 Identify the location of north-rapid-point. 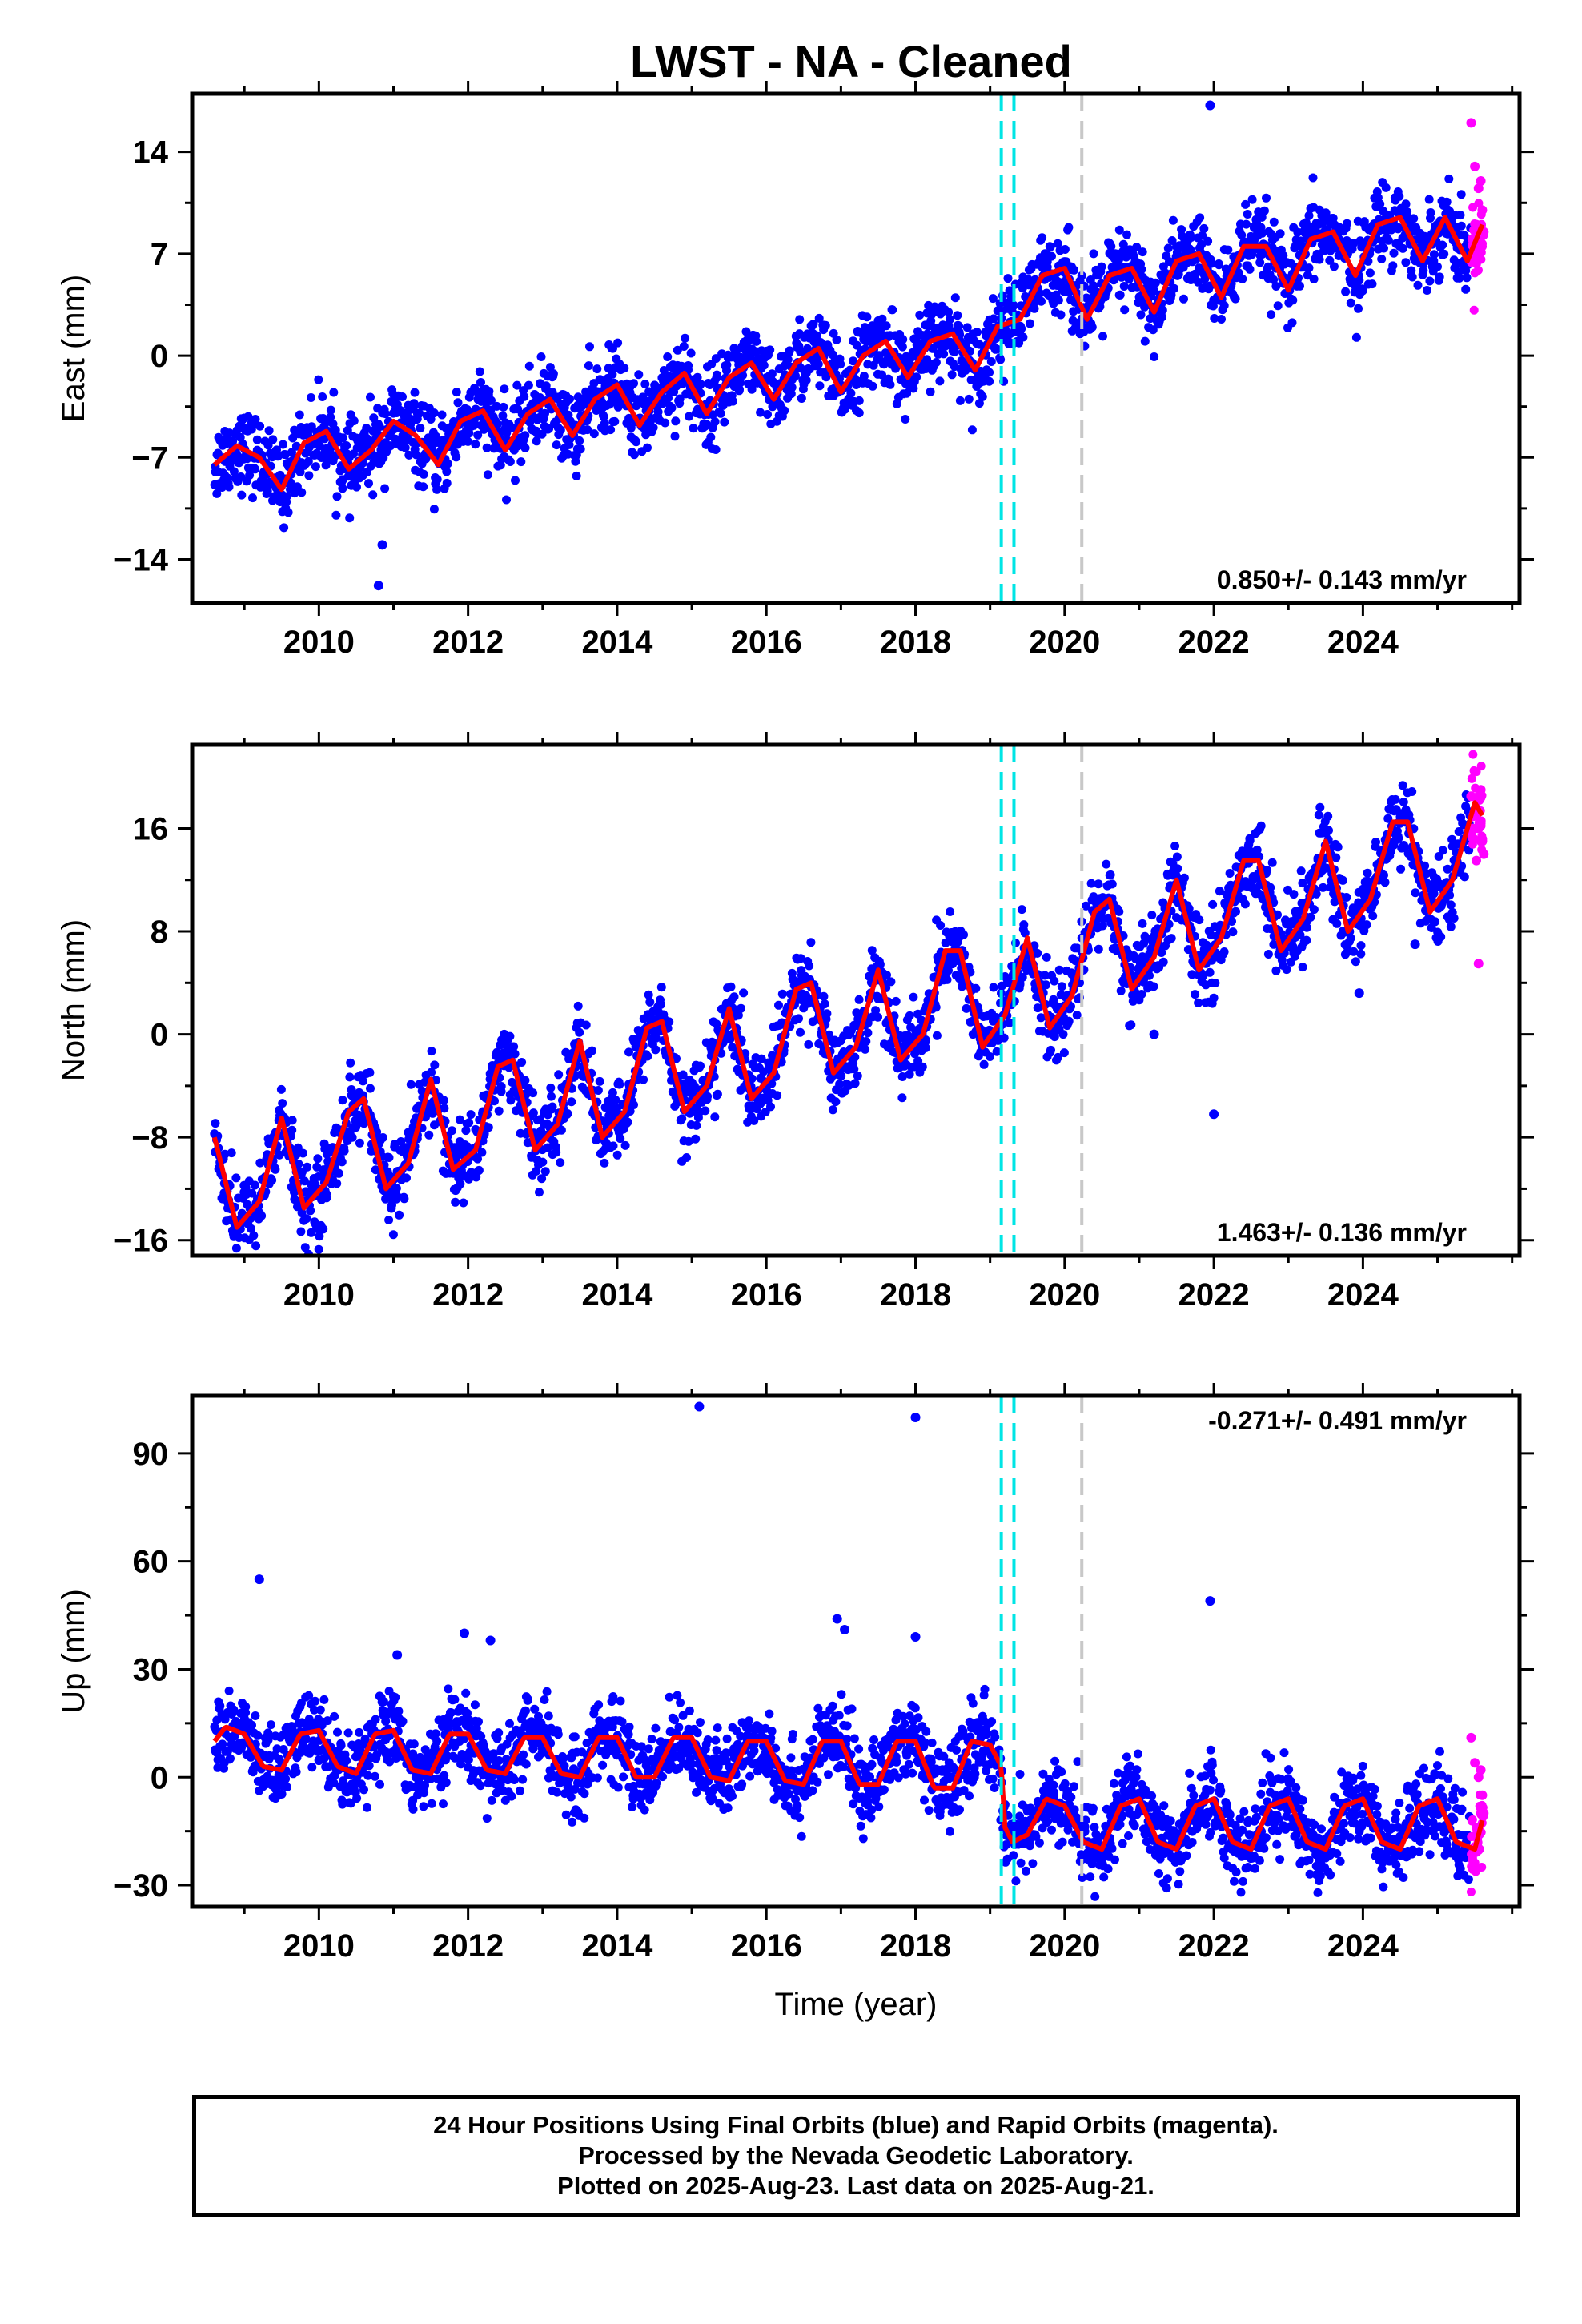
(1471, 796).